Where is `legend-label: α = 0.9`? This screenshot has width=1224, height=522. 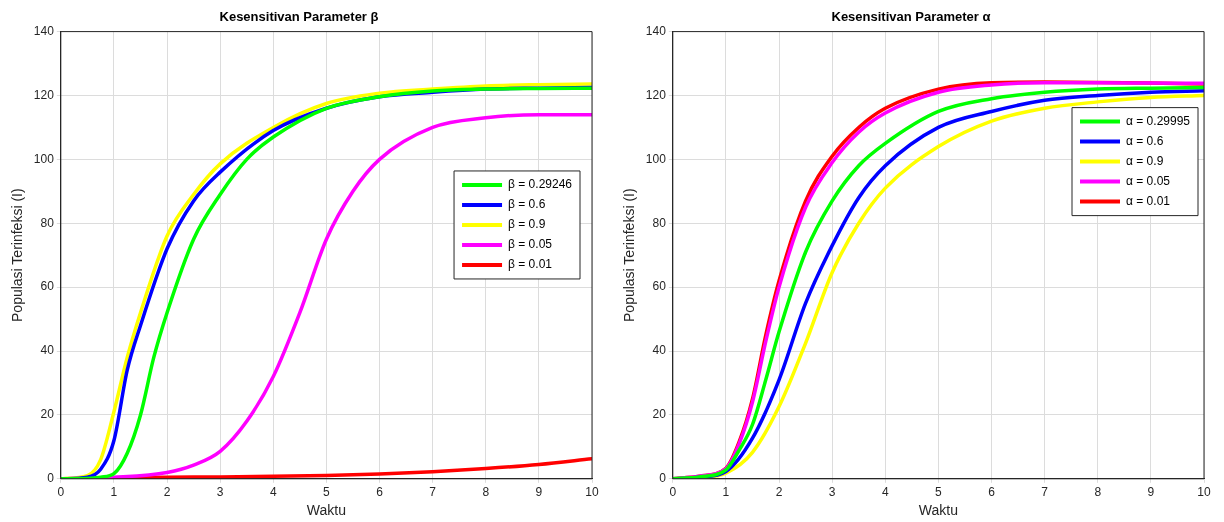
legend-label: α = 0.9 is located at coordinates (1145, 160).